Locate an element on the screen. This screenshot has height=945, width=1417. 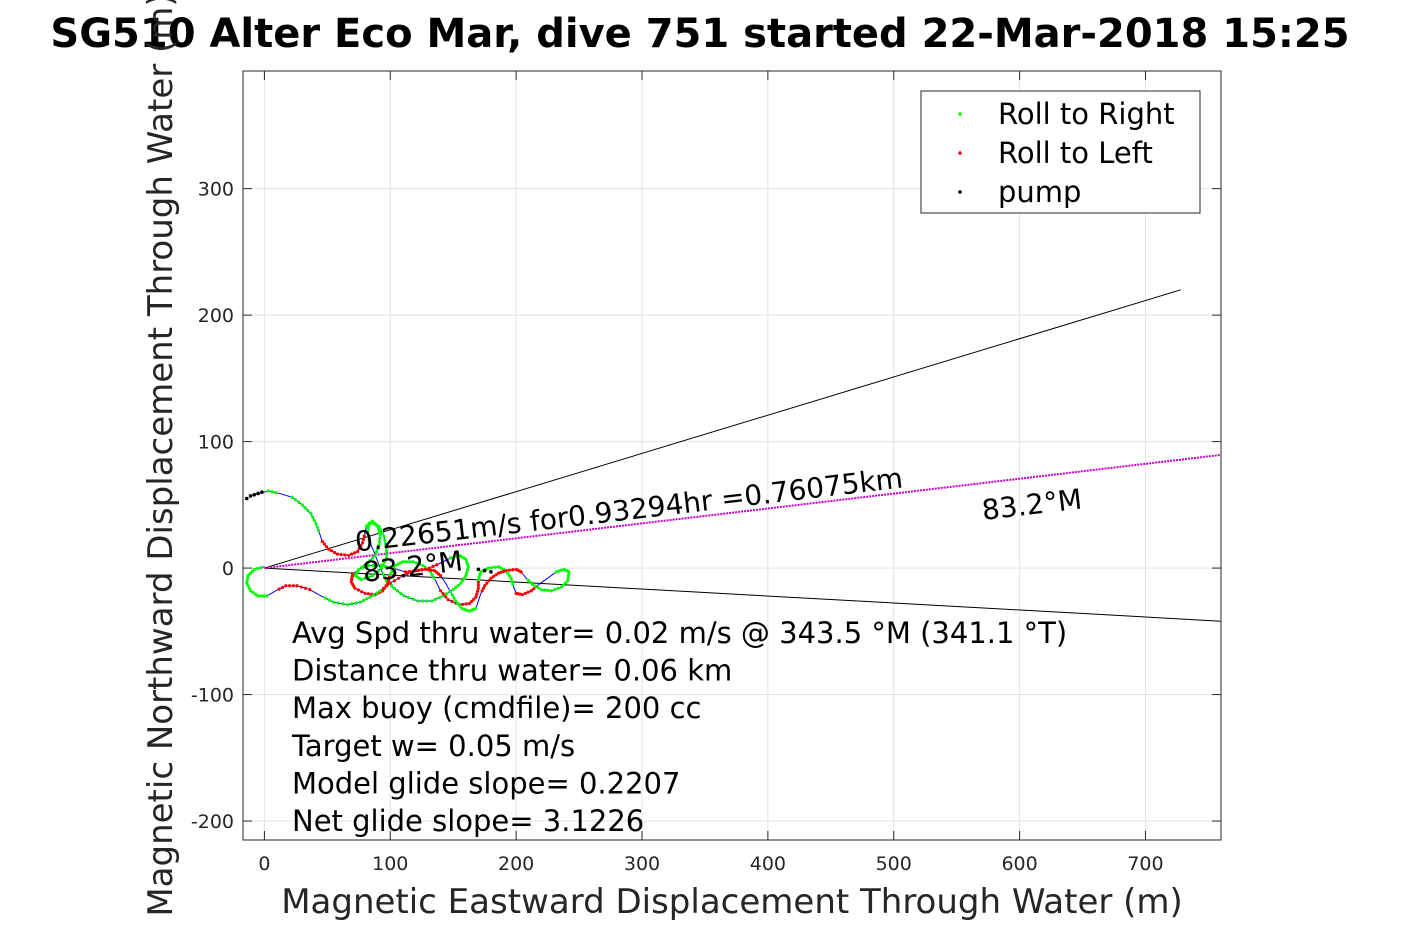
y-tick-label: 100 is located at coordinates (216, 443).